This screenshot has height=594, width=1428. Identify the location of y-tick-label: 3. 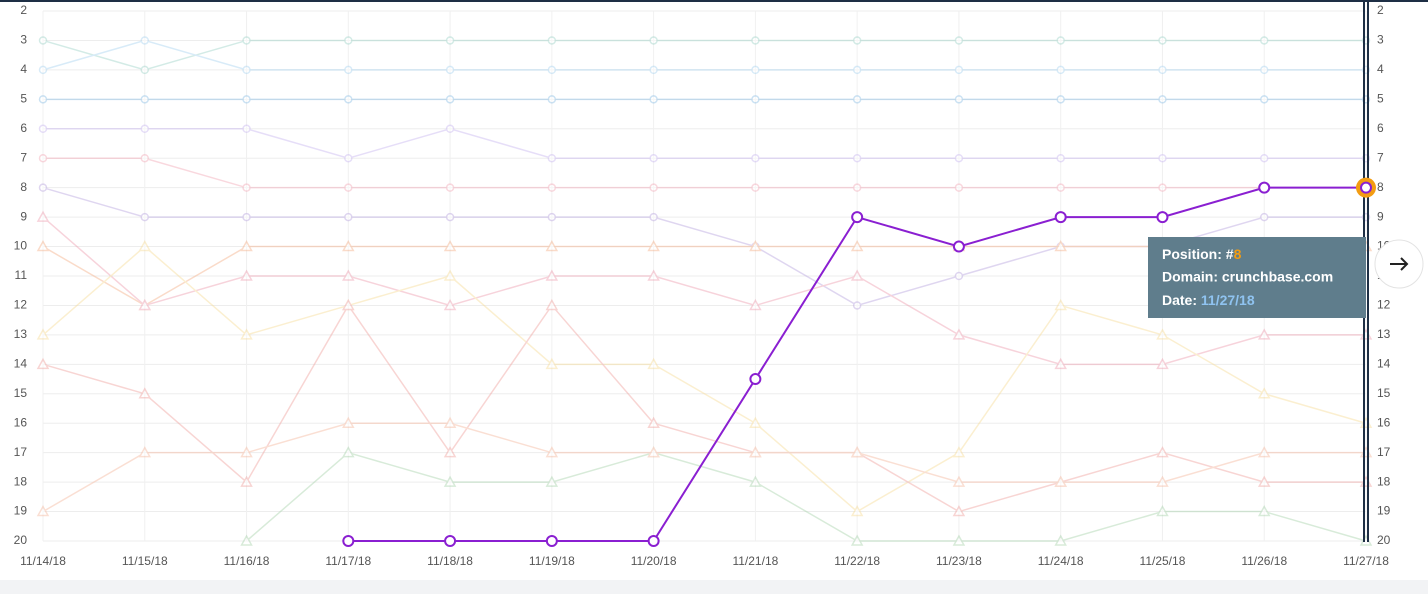
(23, 40).